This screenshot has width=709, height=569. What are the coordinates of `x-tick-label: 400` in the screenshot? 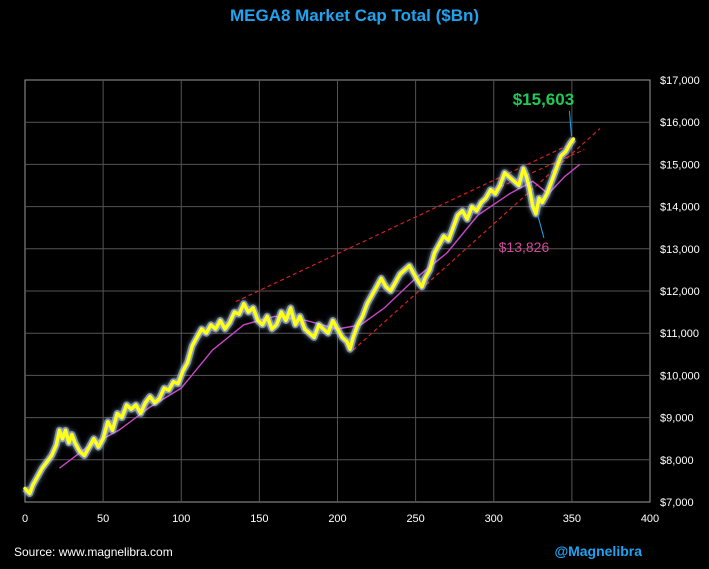 It's located at (650, 519).